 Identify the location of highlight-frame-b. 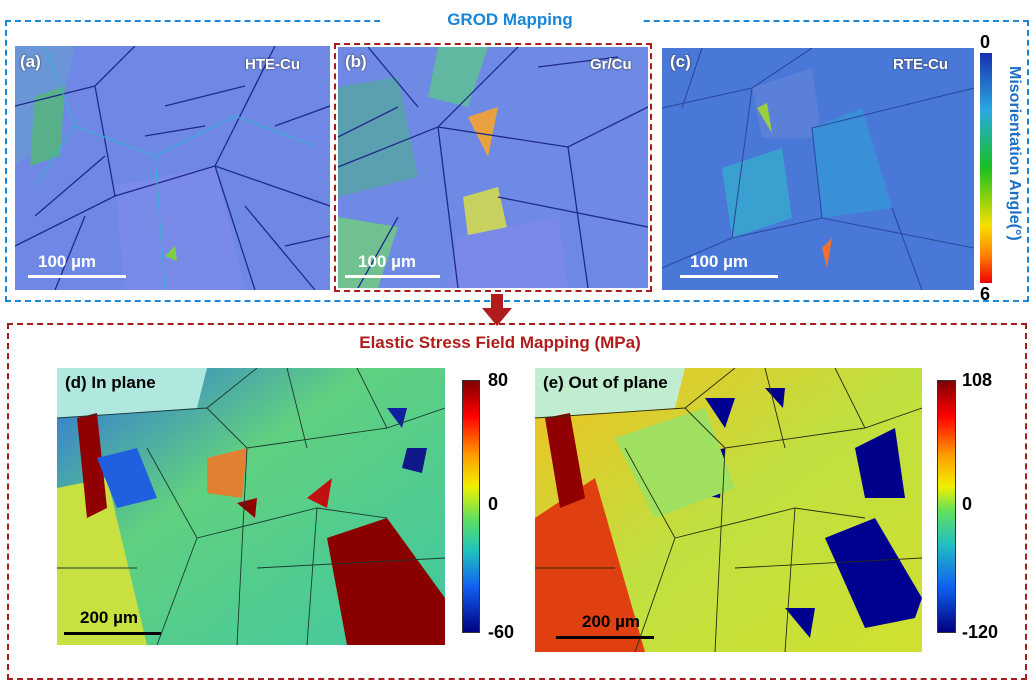
(493, 167).